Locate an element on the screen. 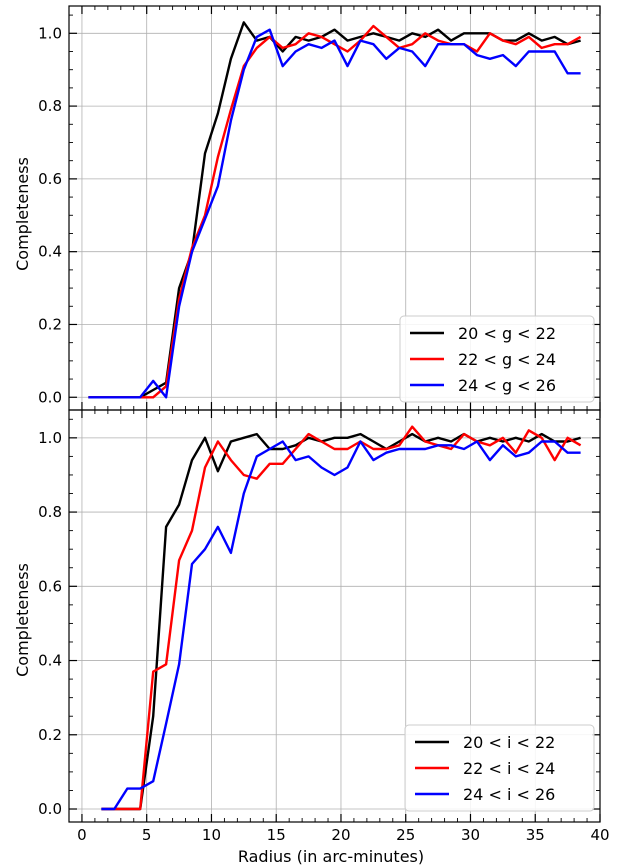  legend-label: 22 < g < 24 is located at coordinates (507, 359).